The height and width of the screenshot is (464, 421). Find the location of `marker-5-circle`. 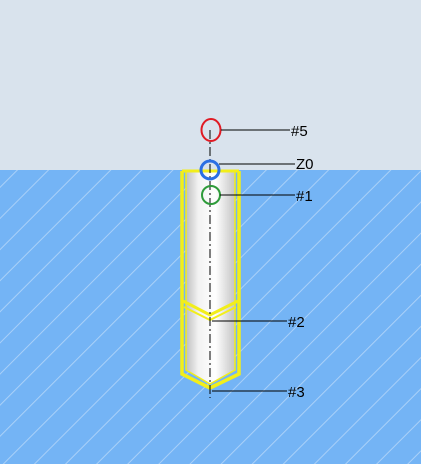

marker-5-circle is located at coordinates (211, 130).